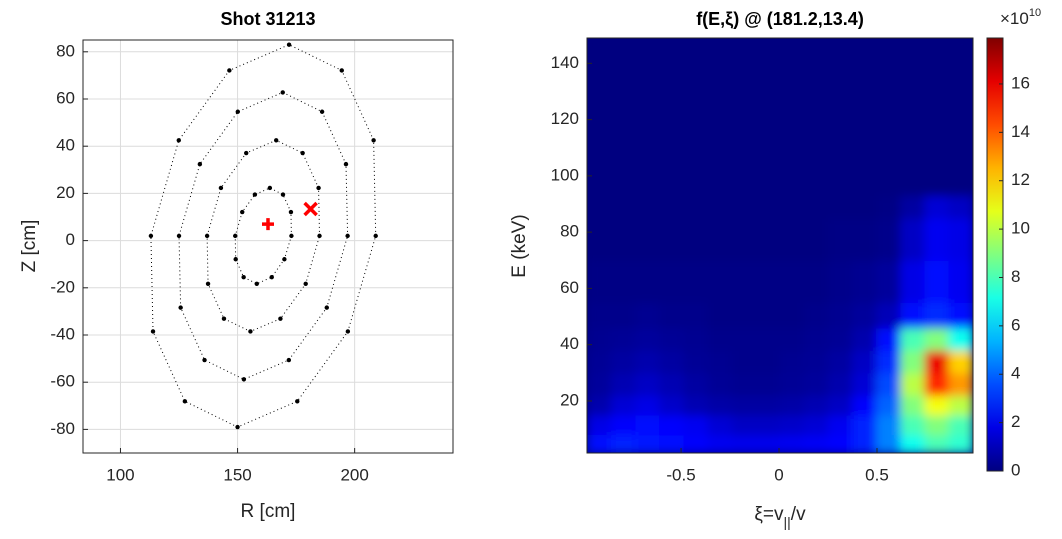 Image resolution: width=1062 pixels, height=539 pixels. What do you see at coordinates (1020, 131) in the screenshot?
I see `colorbar-tick-label: 14` at bounding box center [1020, 131].